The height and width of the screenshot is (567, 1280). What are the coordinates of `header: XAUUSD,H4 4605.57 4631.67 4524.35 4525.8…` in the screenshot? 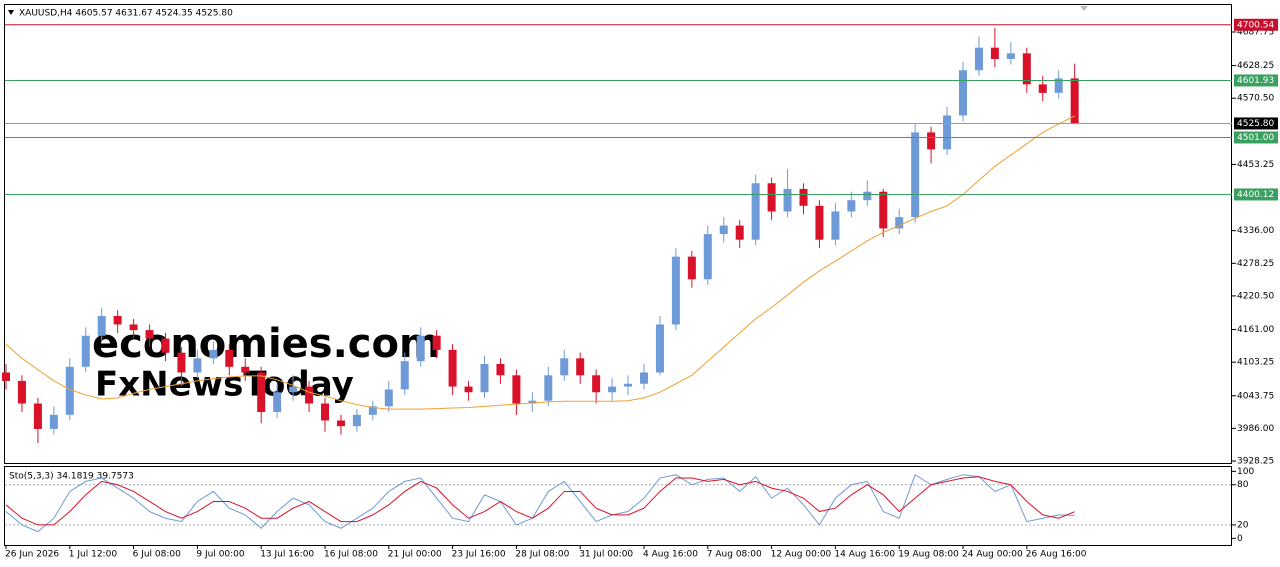 It's located at (126, 14).